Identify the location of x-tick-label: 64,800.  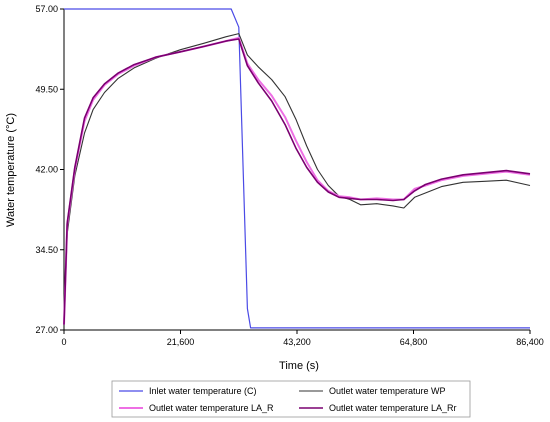
(414, 342).